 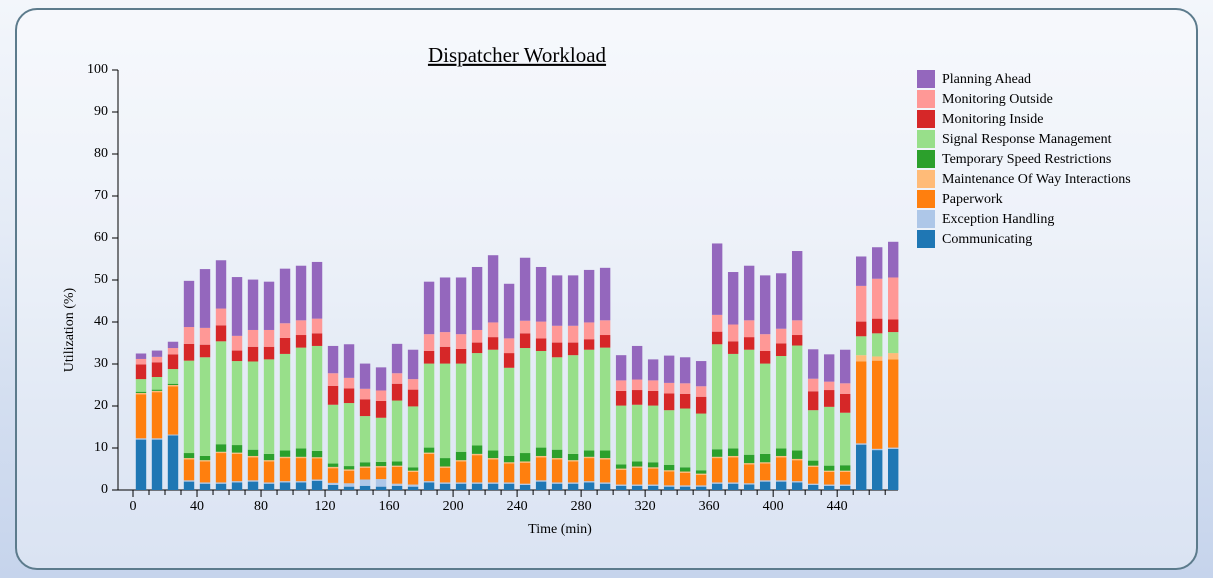 I want to click on legend-label: Temporary Speed Restrictions, so click(x=1026, y=159).